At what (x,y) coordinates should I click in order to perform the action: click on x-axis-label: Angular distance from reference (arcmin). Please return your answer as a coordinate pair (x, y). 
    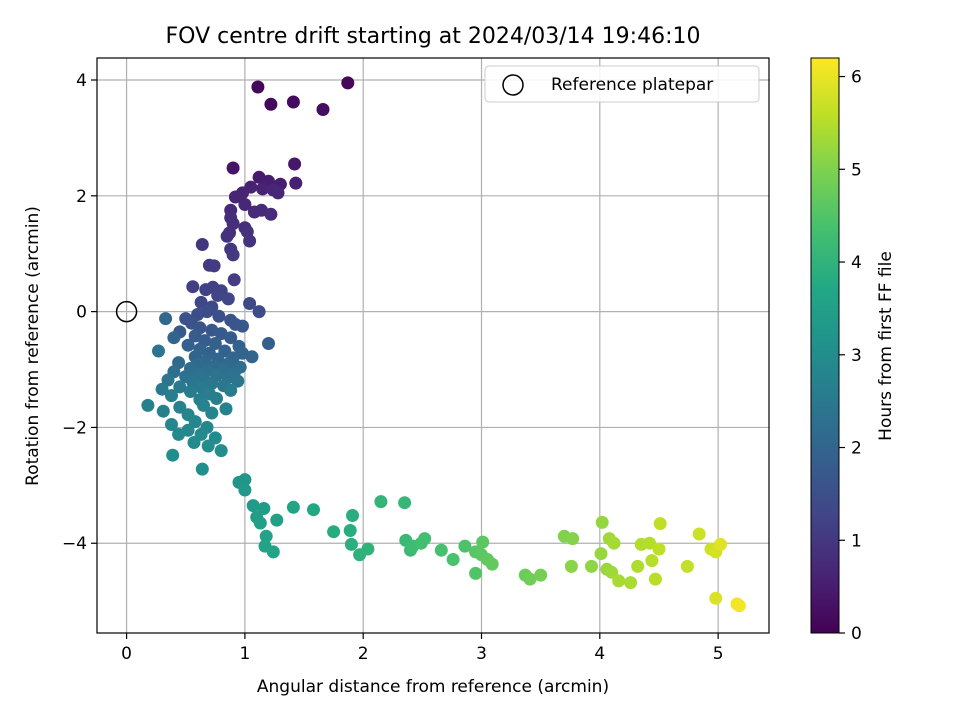
    Looking at the image, I should click on (433, 687).